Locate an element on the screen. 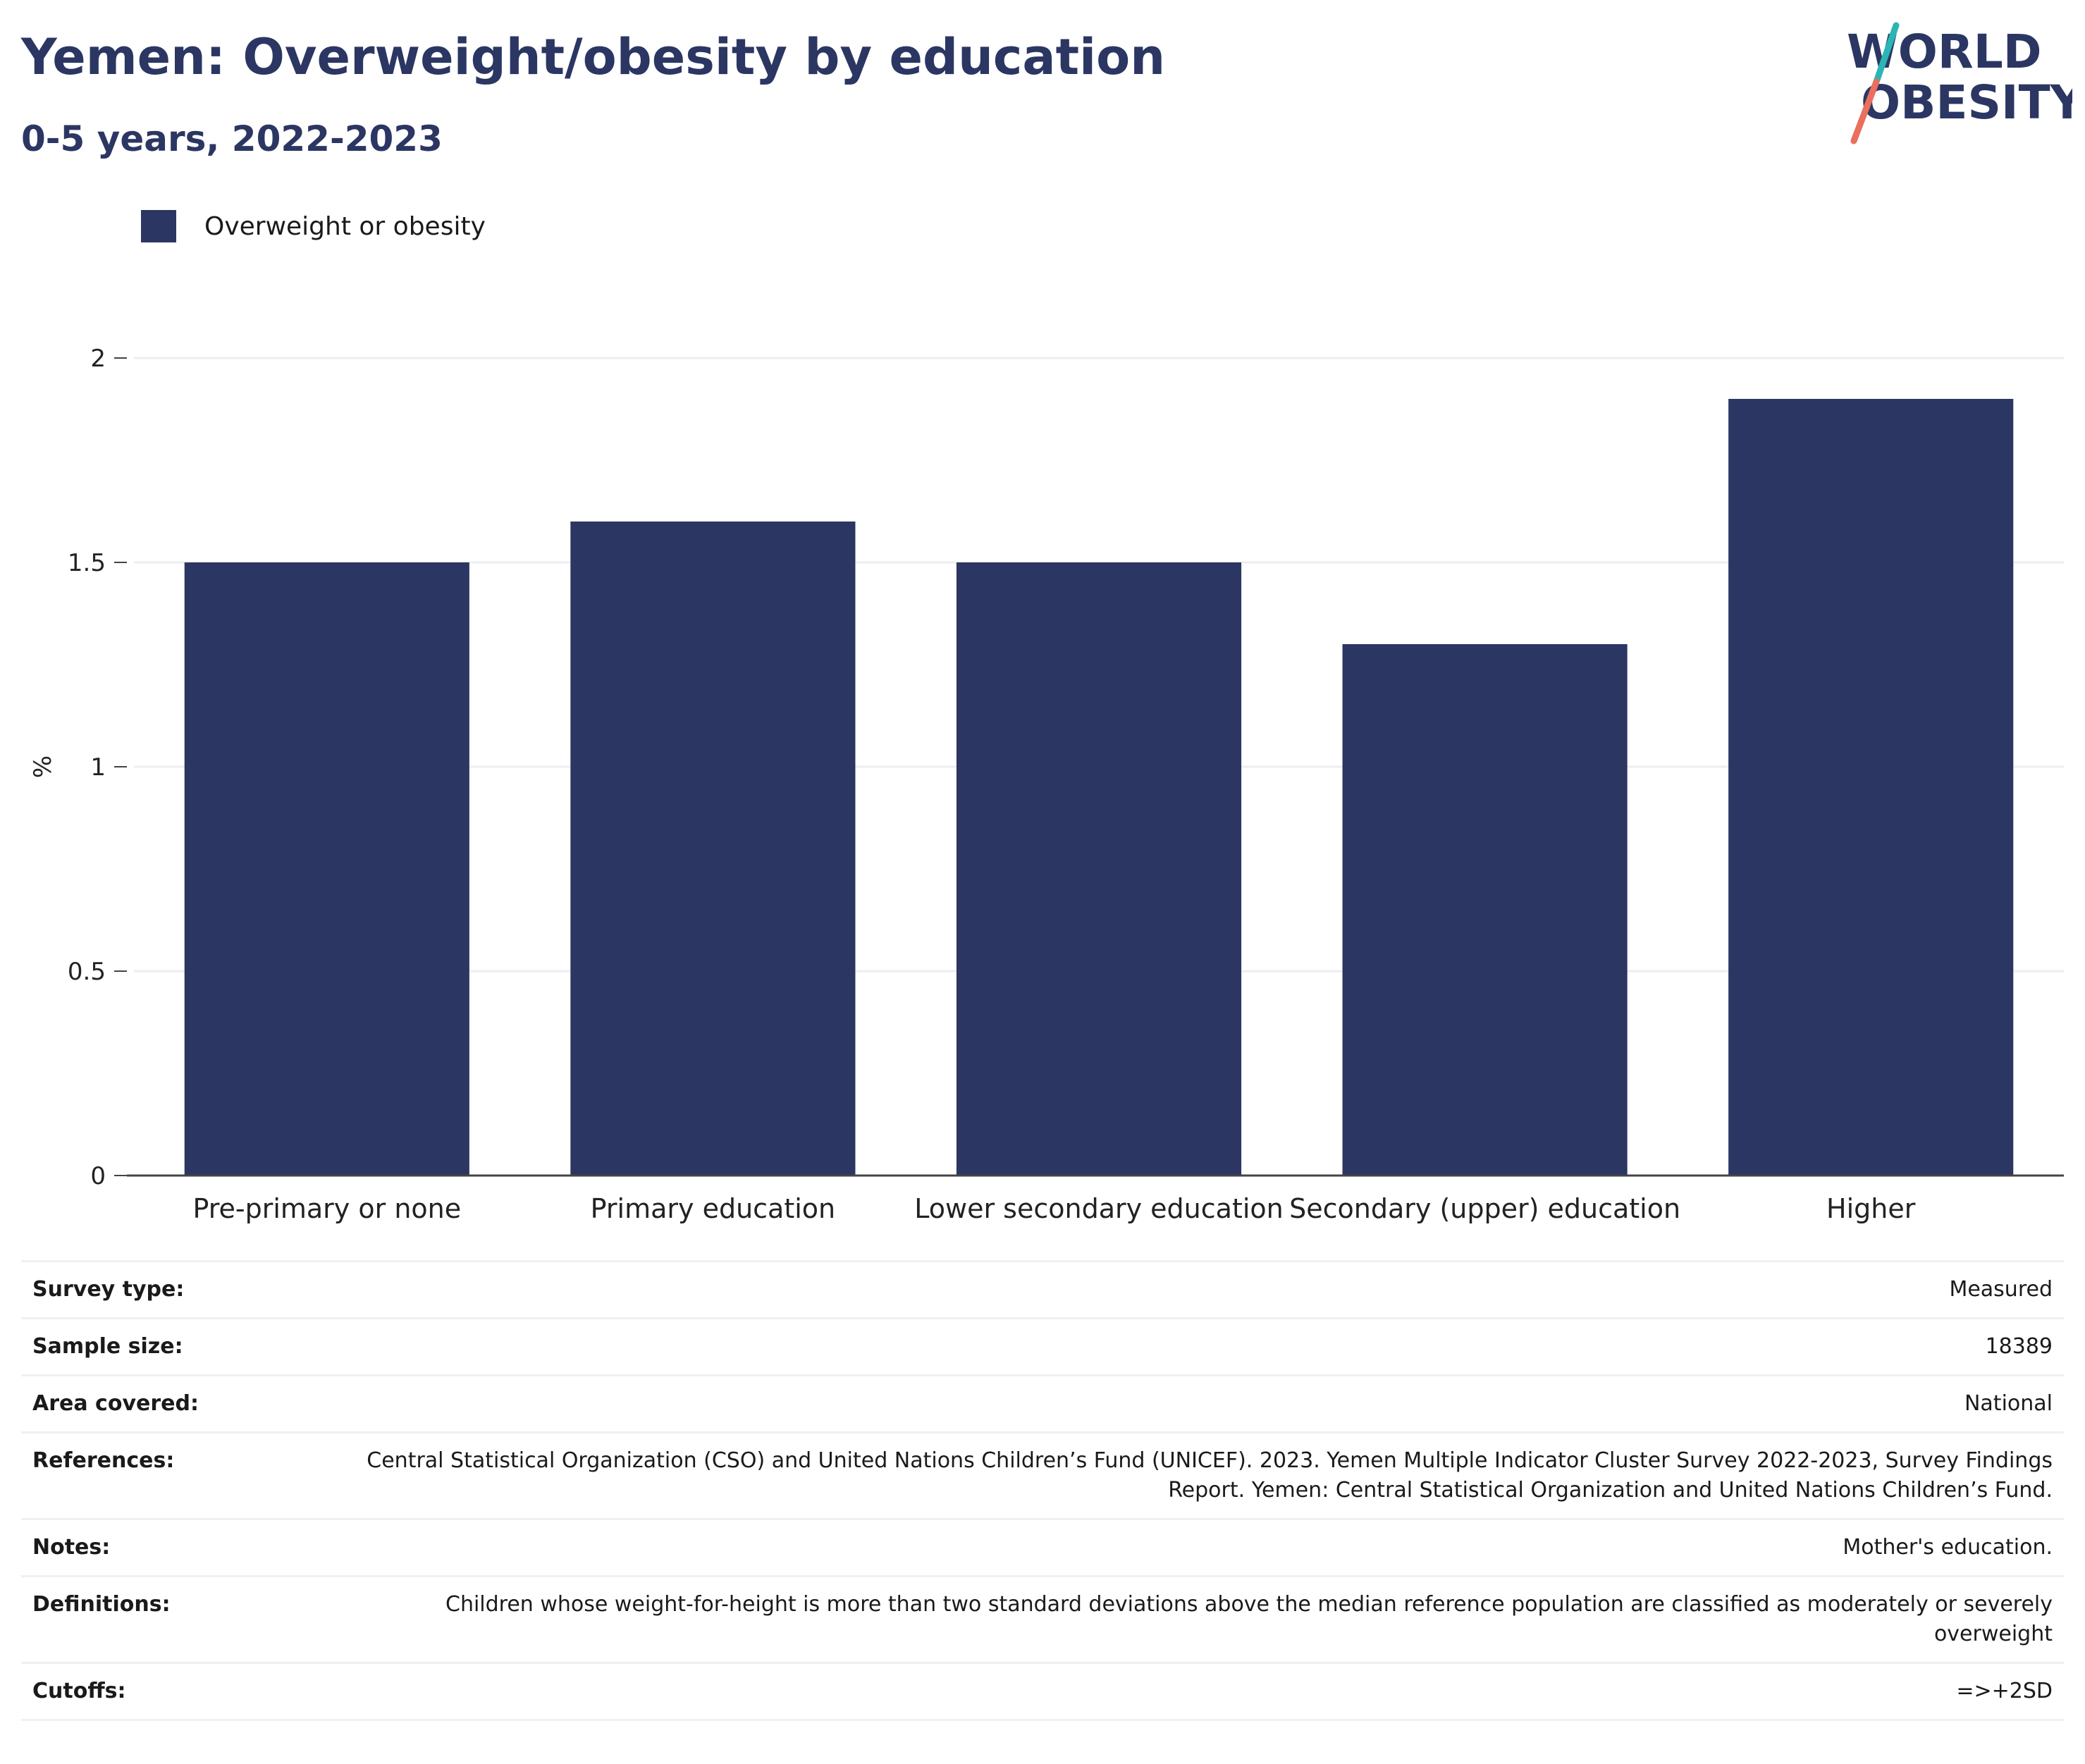 The height and width of the screenshot is (1764, 2085). info-row: Cutoffs: =>+2SD is located at coordinates (1042, 1692).